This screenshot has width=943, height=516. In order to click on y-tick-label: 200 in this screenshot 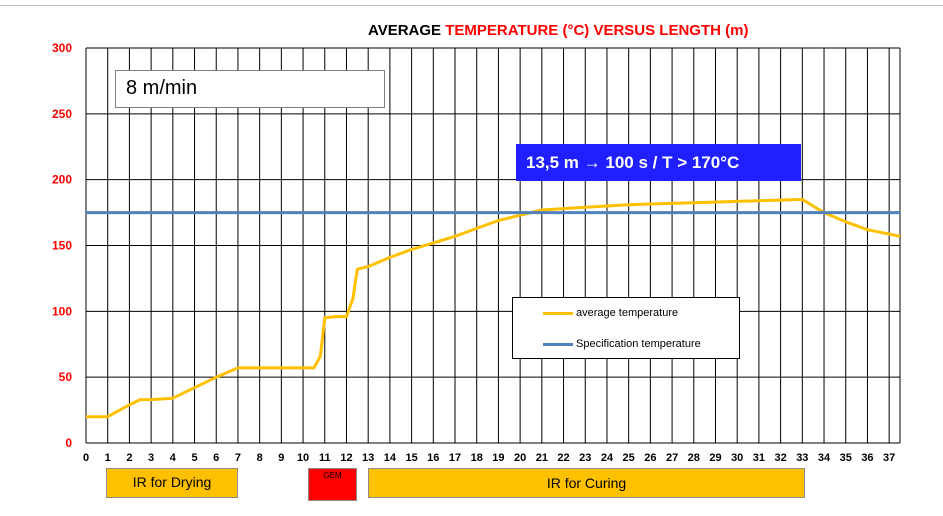, I will do `click(62, 180)`.